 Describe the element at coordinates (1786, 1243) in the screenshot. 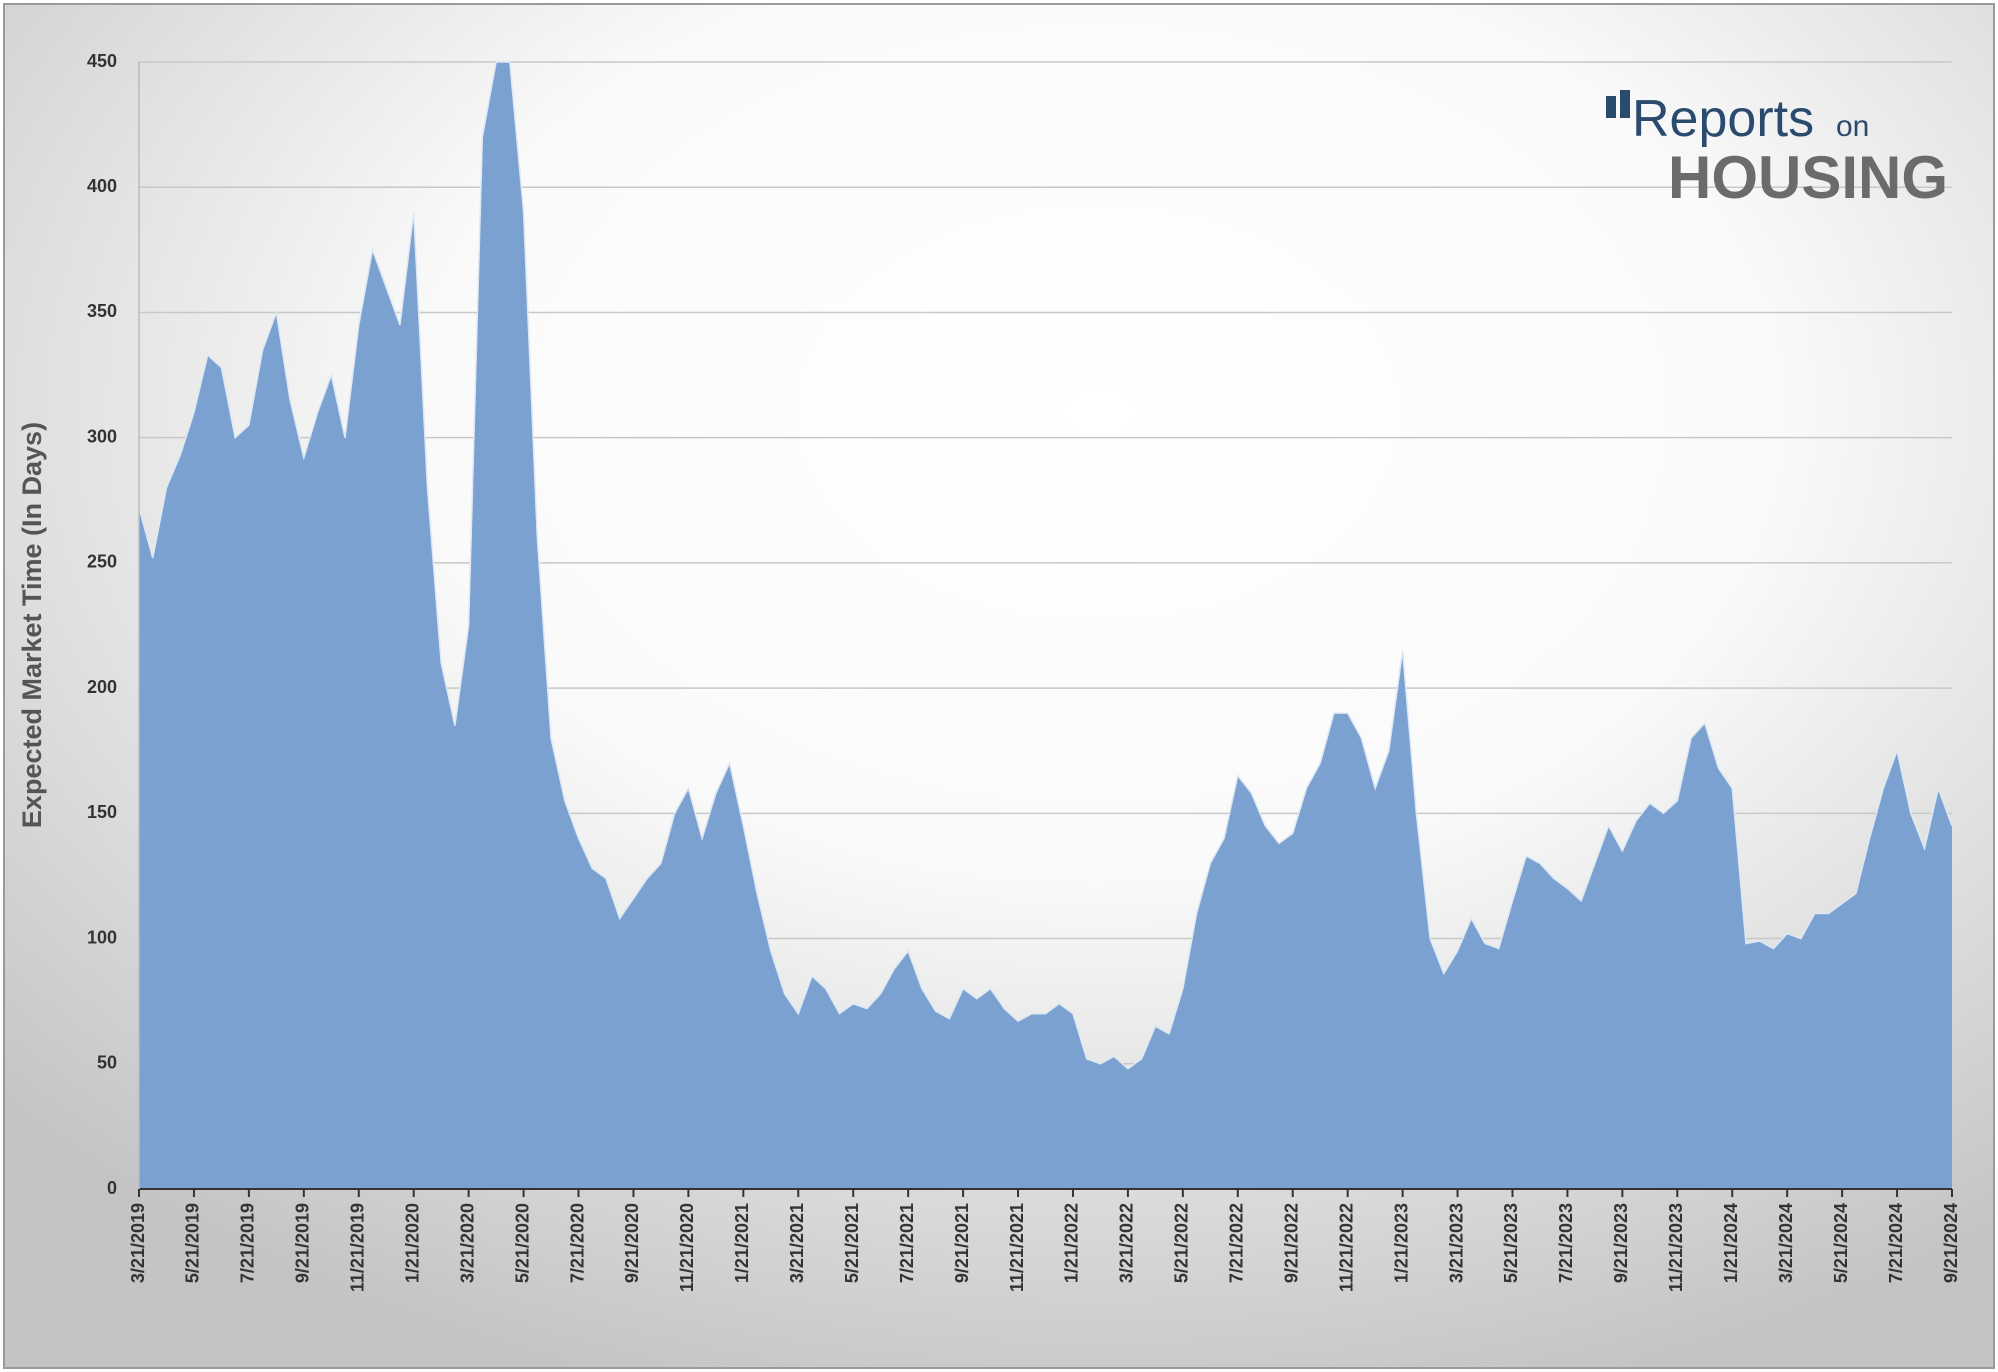

I see `x-tick-label: 3/21/2024` at that location.